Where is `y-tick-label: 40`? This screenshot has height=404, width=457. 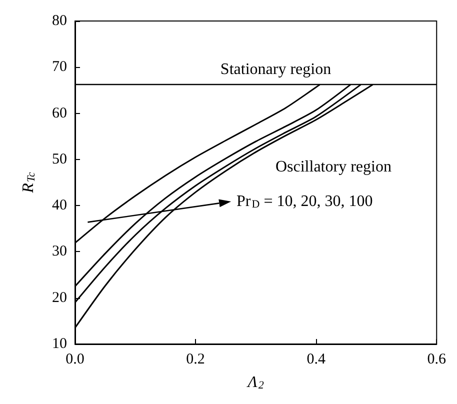
y-tick-label: 40 is located at coordinates (59, 206).